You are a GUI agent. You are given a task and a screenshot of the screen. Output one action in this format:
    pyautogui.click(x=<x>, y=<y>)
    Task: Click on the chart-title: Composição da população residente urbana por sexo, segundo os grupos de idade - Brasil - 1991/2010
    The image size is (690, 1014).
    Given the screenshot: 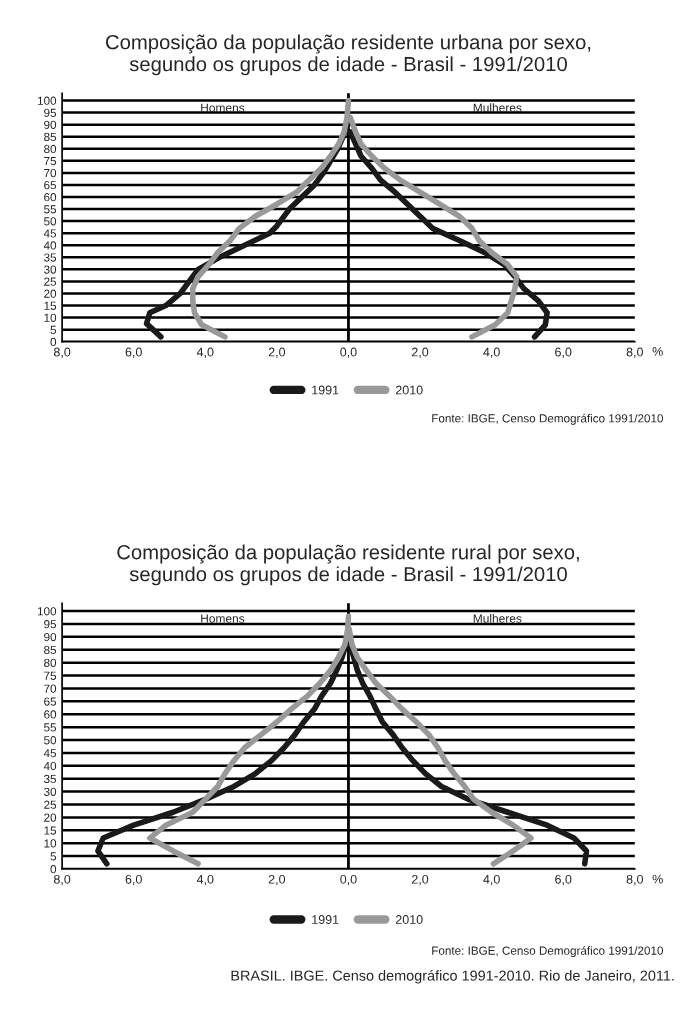 What is the action you would take?
    pyautogui.click(x=348, y=55)
    